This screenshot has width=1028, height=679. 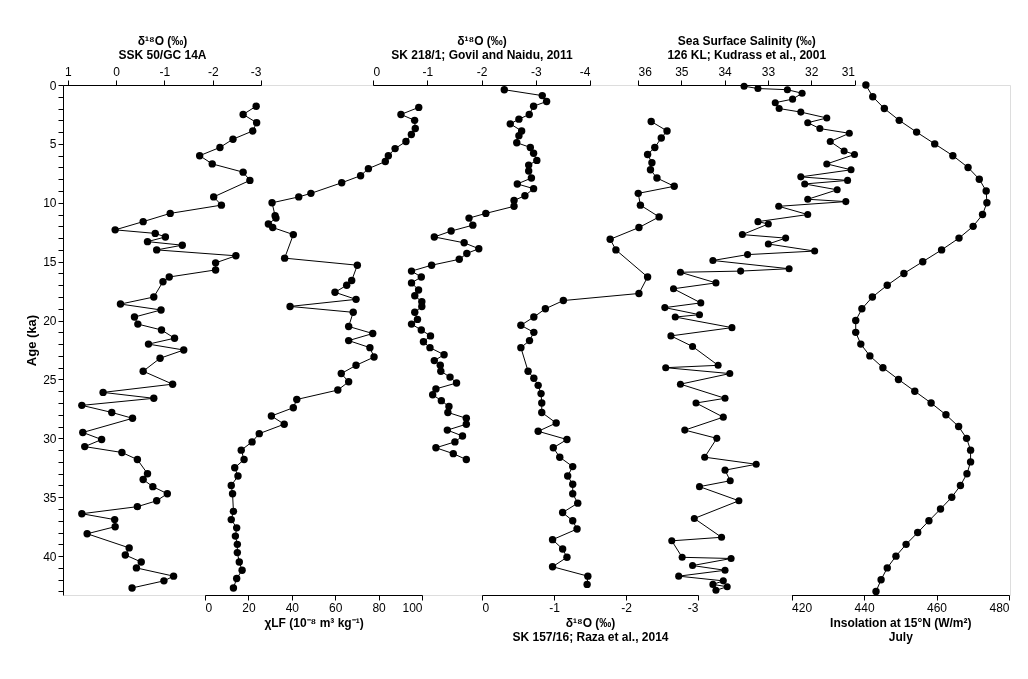 What do you see at coordinates (50, 497) in the screenshot?
I see `y-tick-label: 35` at bounding box center [50, 497].